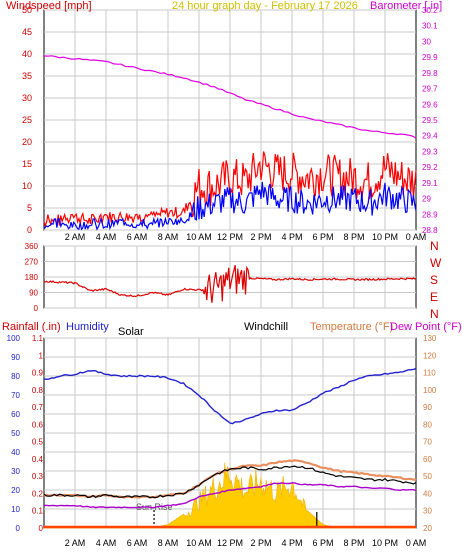 Image resolution: width=462 pixels, height=554 pixels. What do you see at coordinates (36, 308) in the screenshot?
I see `y-tick-label: 0` at bounding box center [36, 308].